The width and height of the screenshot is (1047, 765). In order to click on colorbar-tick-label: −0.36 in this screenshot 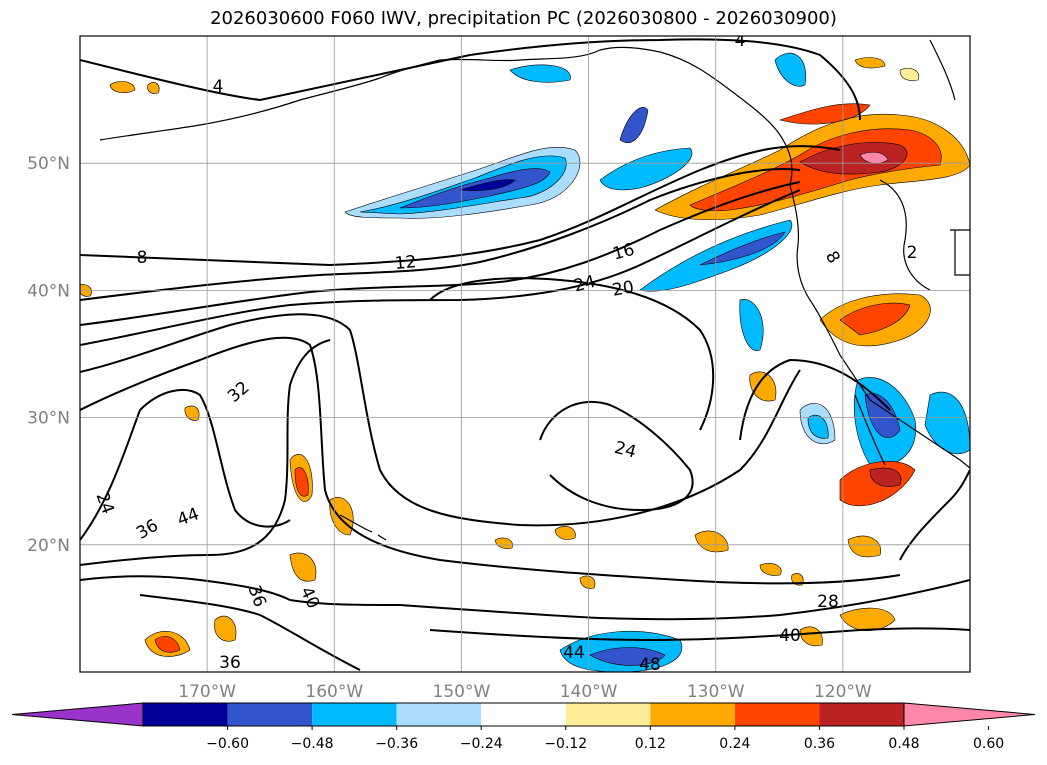, I will do `click(396, 744)`.